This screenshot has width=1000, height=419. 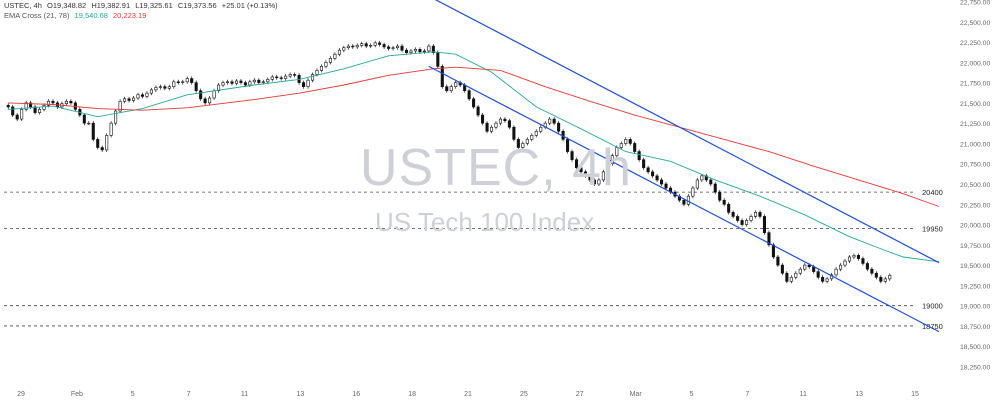 What do you see at coordinates (975, 327) in the screenshot?
I see `y-tick-label: 18,750.00` at bounding box center [975, 327].